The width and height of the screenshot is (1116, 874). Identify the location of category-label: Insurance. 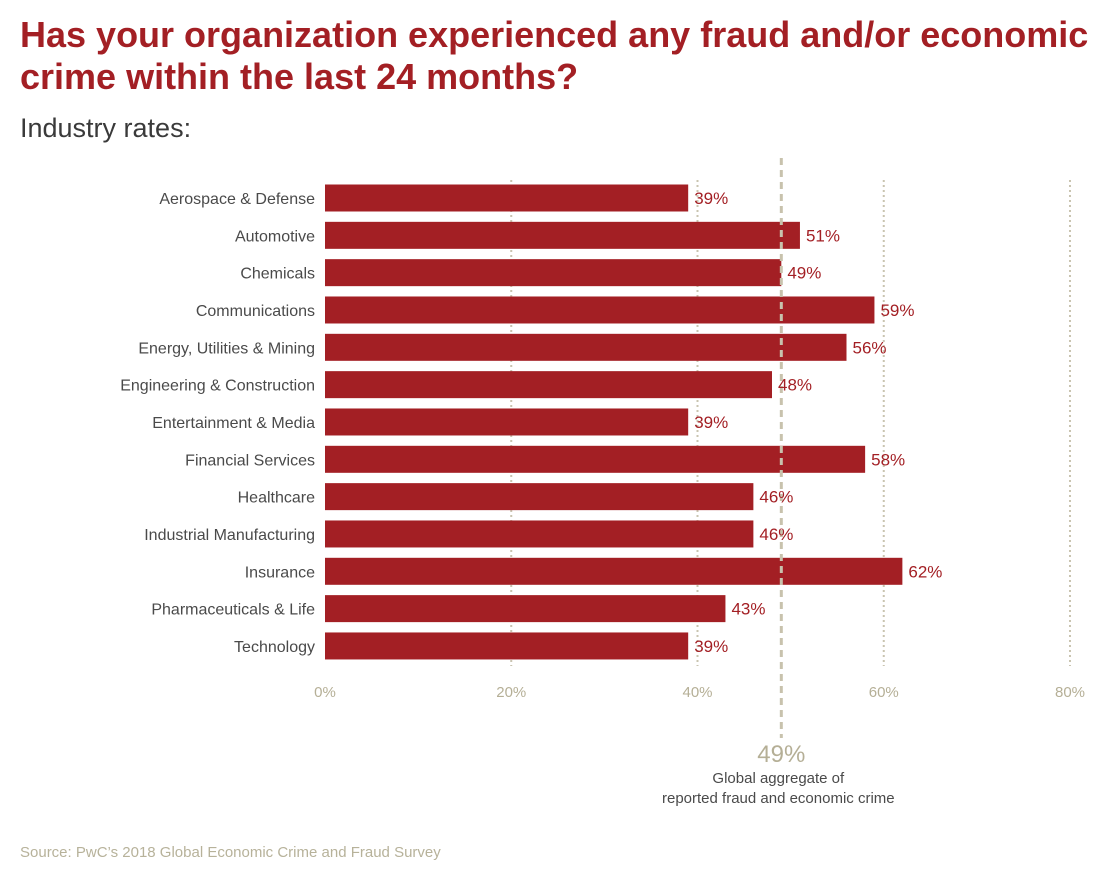
(280, 572).